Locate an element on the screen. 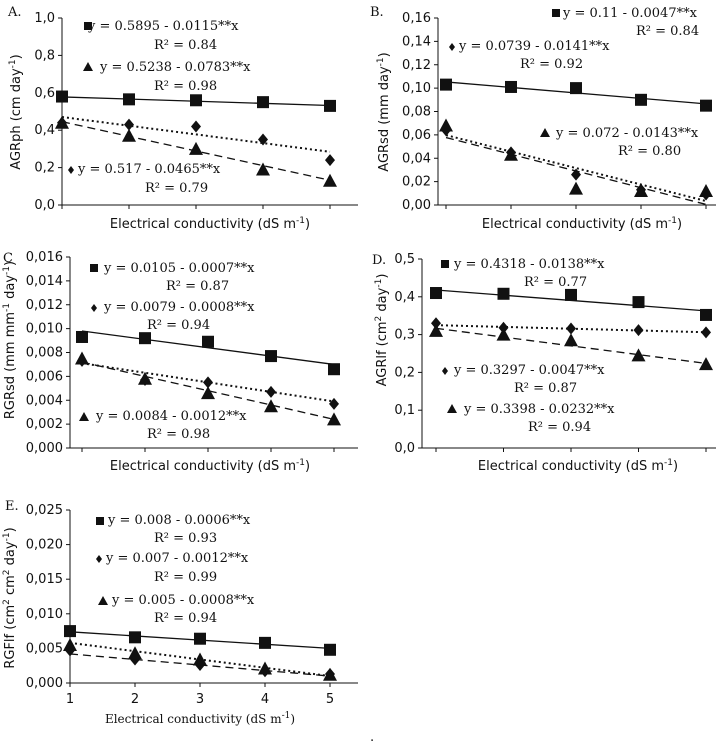 This screenshot has width=722, height=743. panel-label: A. is located at coordinates (14, 12).